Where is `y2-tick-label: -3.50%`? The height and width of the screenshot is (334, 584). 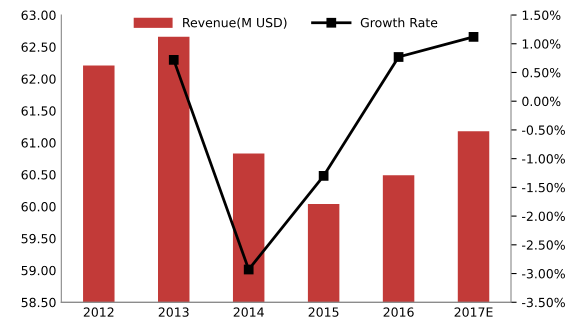 y2-tick-label: -3.50% is located at coordinates (543, 303).